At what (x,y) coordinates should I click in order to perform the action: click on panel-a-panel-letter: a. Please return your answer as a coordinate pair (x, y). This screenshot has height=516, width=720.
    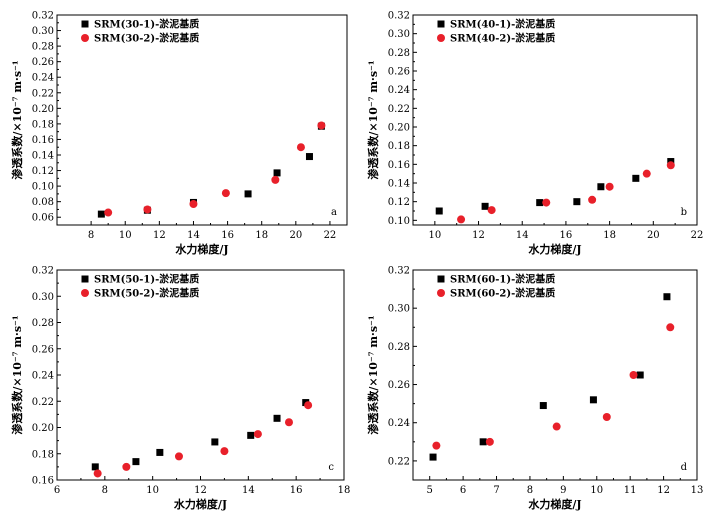
    Looking at the image, I should click on (334, 212).